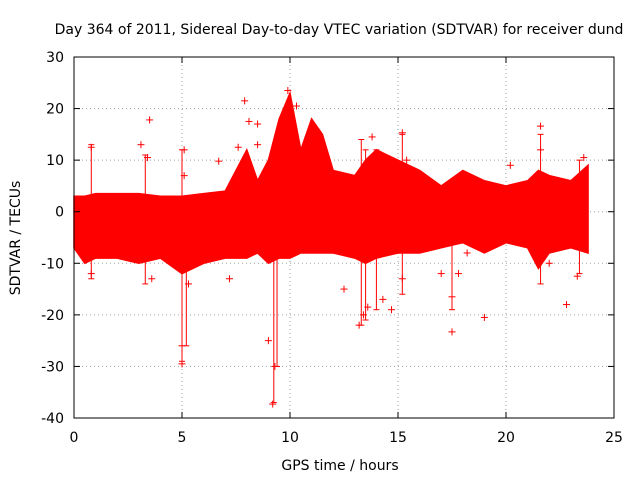 The image size is (640, 480). Describe the element at coordinates (614, 438) in the screenshot. I see `x-tick-label: 25` at that location.